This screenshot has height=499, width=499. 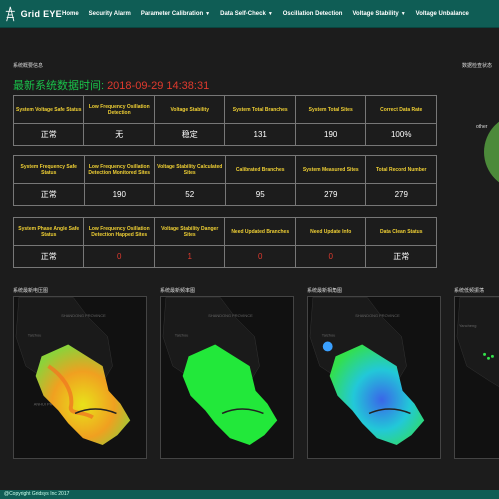 What do you see at coordinates (260, 194) in the screenshot?
I see `table-cell: 95` at bounding box center [260, 194].